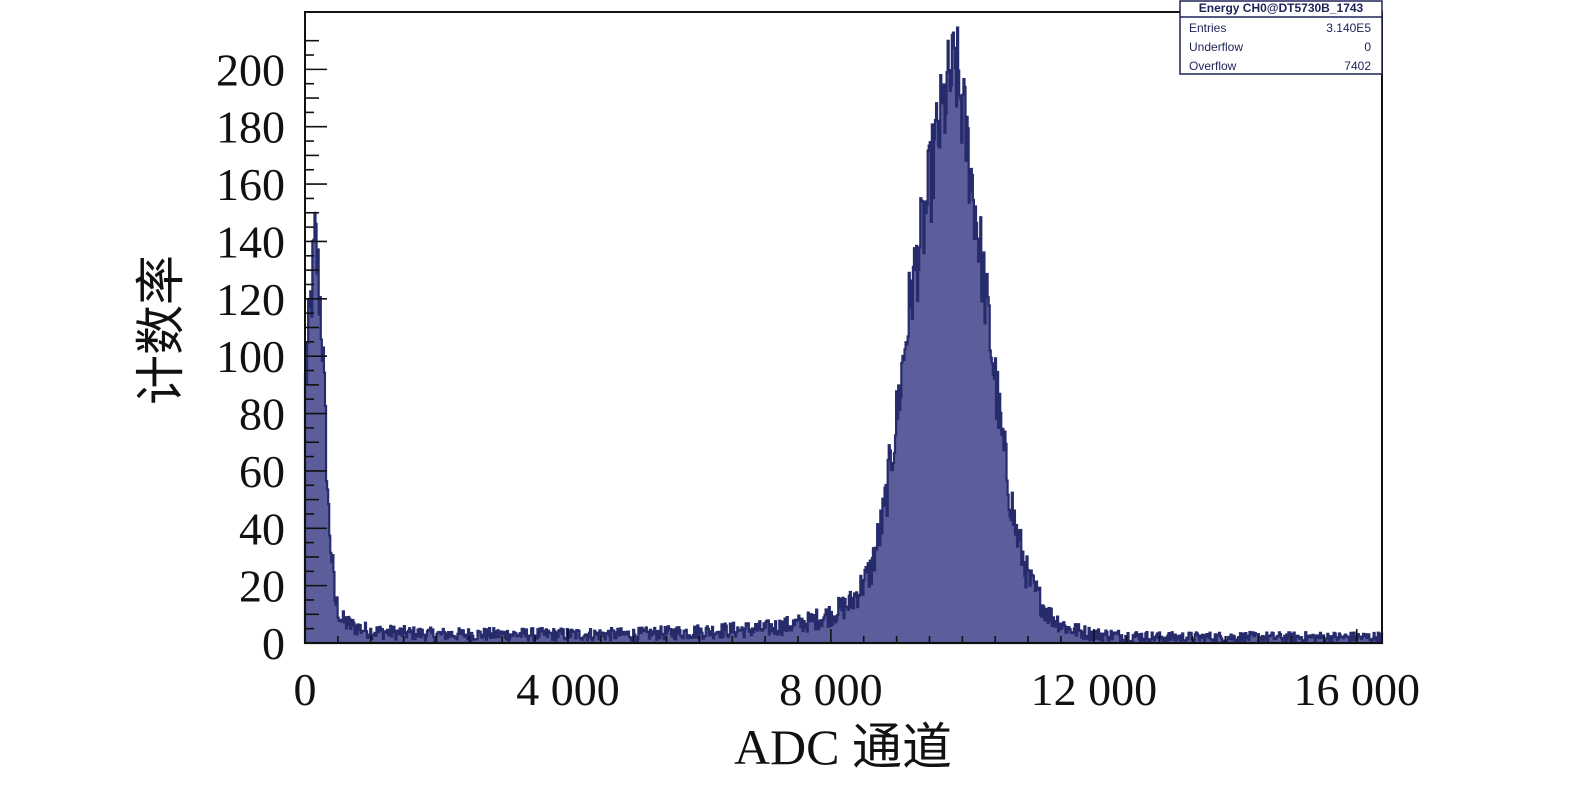  I want to click on stats-box-frame, so click(1281, 37).